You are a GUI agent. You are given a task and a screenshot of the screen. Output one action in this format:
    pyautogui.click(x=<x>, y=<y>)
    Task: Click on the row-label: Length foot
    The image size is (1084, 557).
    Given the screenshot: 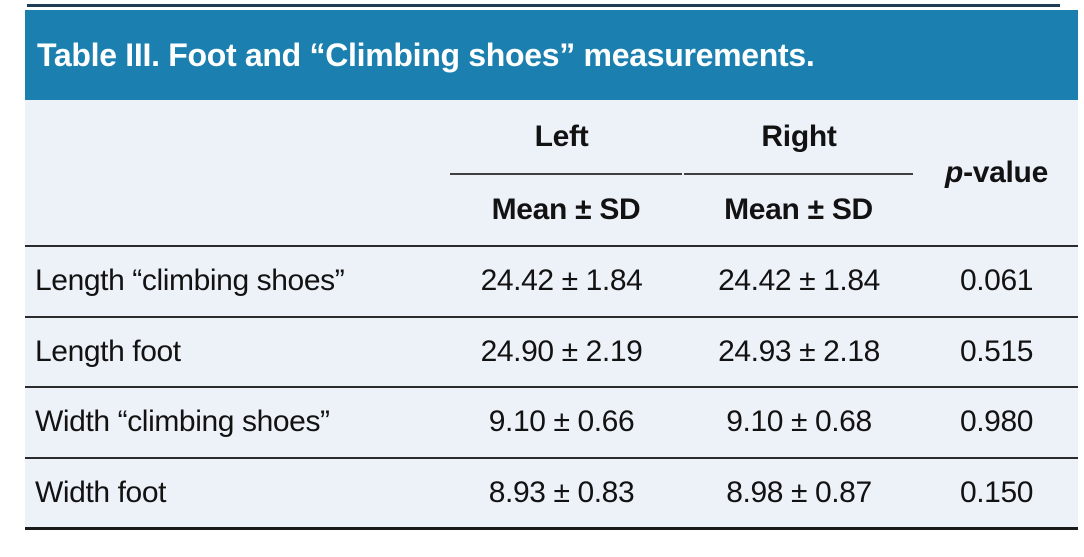 What is the action you would take?
    pyautogui.click(x=108, y=351)
    